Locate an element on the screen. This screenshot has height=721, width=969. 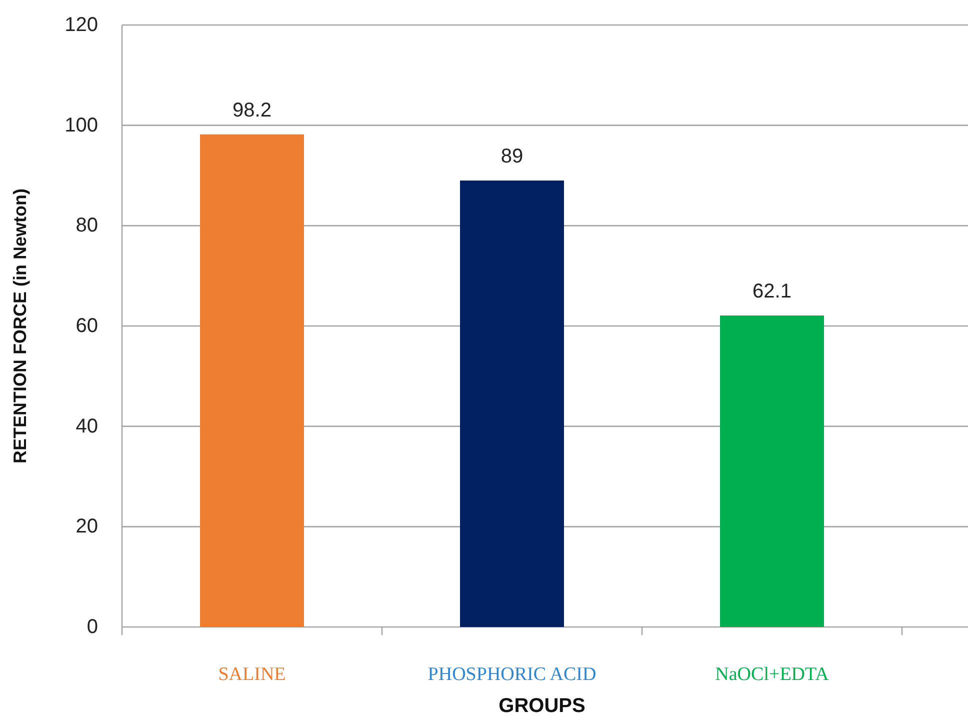
data-label: 62.1 is located at coordinates (772, 291).